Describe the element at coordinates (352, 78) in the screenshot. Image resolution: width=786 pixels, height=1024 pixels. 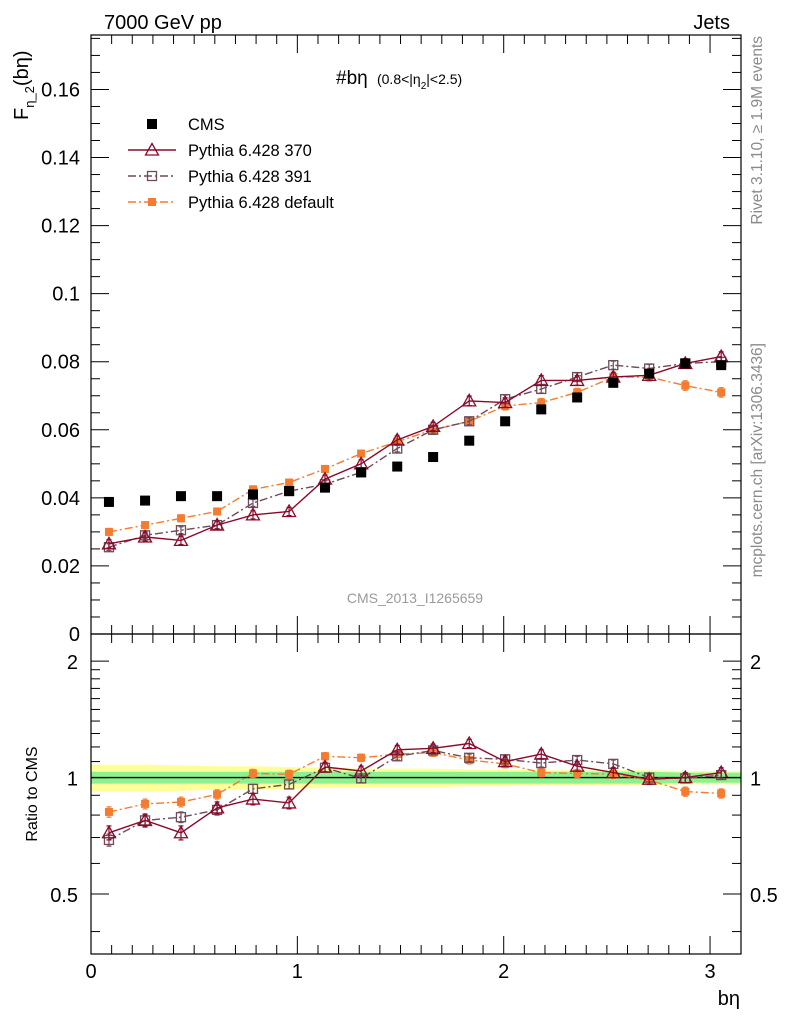
I see `plot-title-main: #bη` at that location.